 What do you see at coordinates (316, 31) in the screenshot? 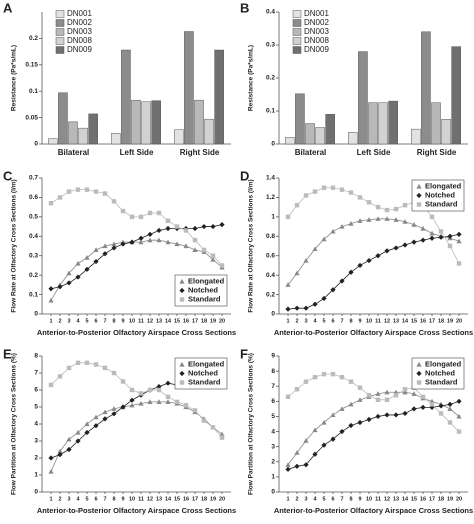
I see `legend-label: DN003` at bounding box center [316, 31].